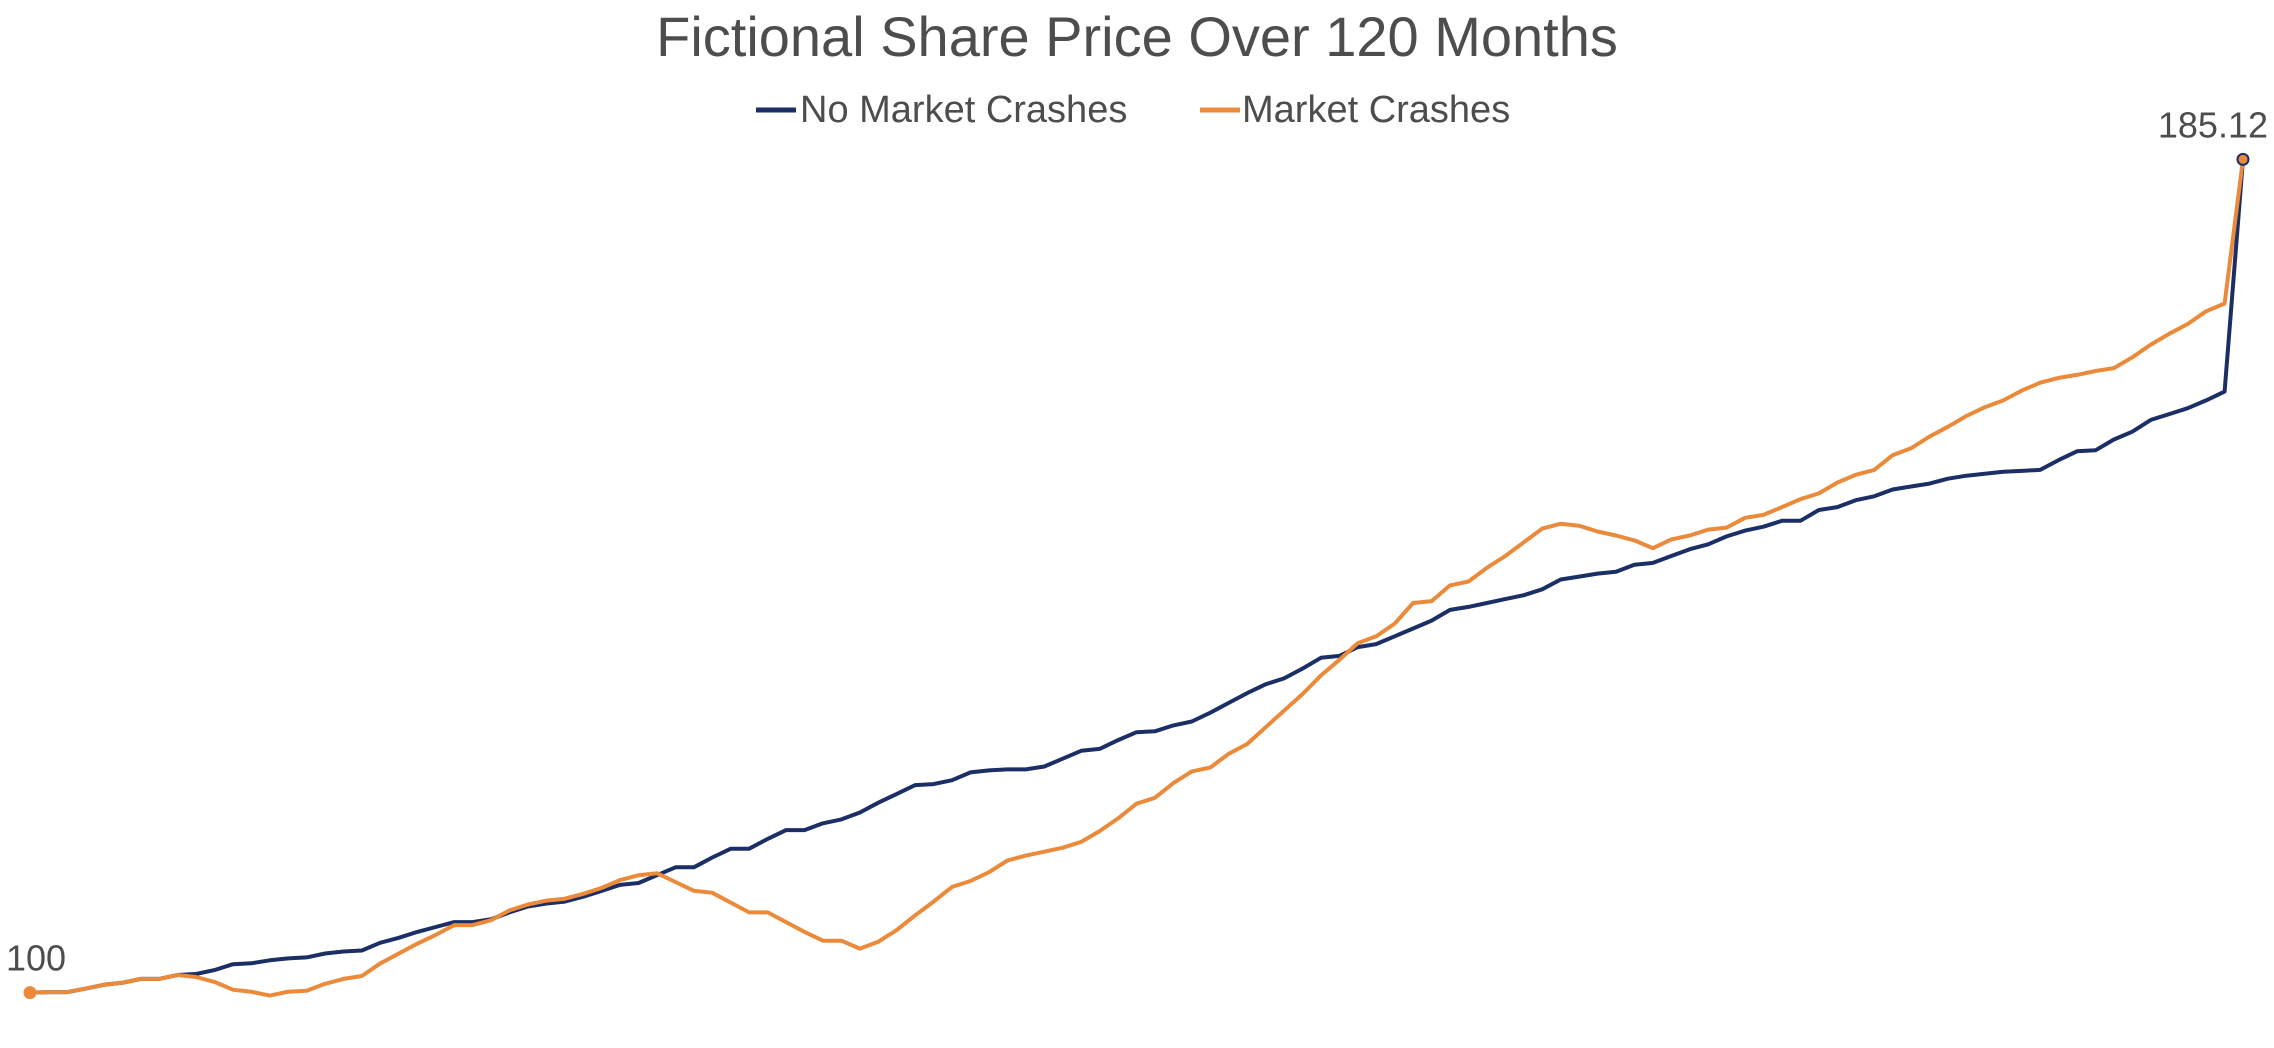  What do you see at coordinates (1137, 36) in the screenshot?
I see `chart-title: Fictional Share Price Over 120 Months` at bounding box center [1137, 36].